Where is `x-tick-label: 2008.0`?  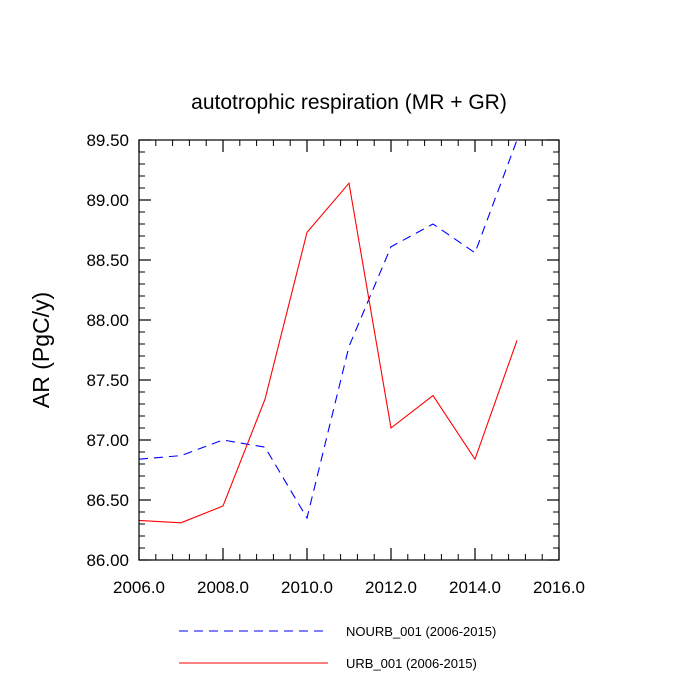
x-tick-label: 2008.0 is located at coordinates (223, 587).